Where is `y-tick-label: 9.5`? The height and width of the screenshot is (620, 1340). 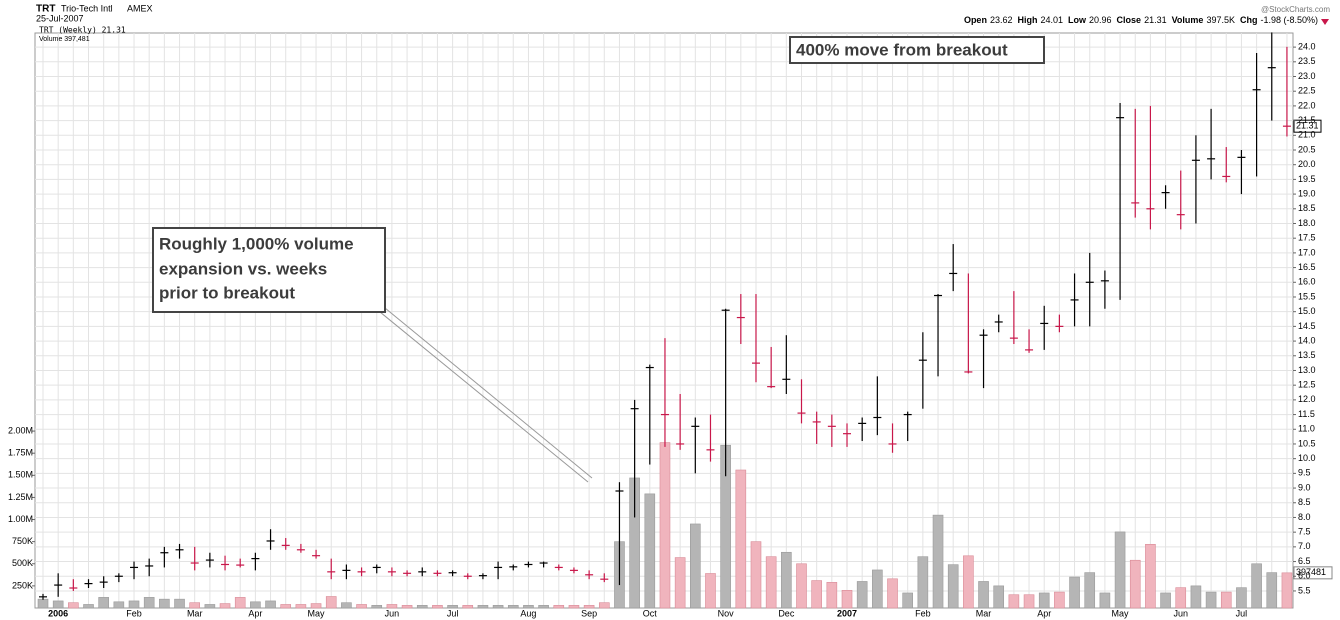
y-tick-label: 9.5 is located at coordinates (1304, 473).